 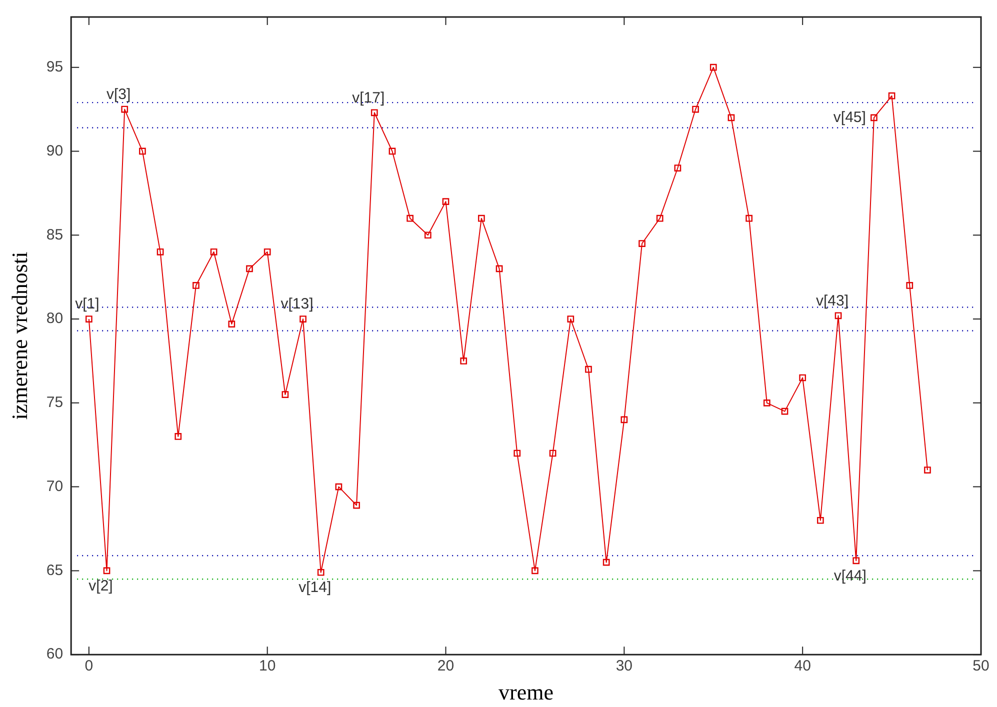 I want to click on annotation: v[43], so click(x=832, y=301).